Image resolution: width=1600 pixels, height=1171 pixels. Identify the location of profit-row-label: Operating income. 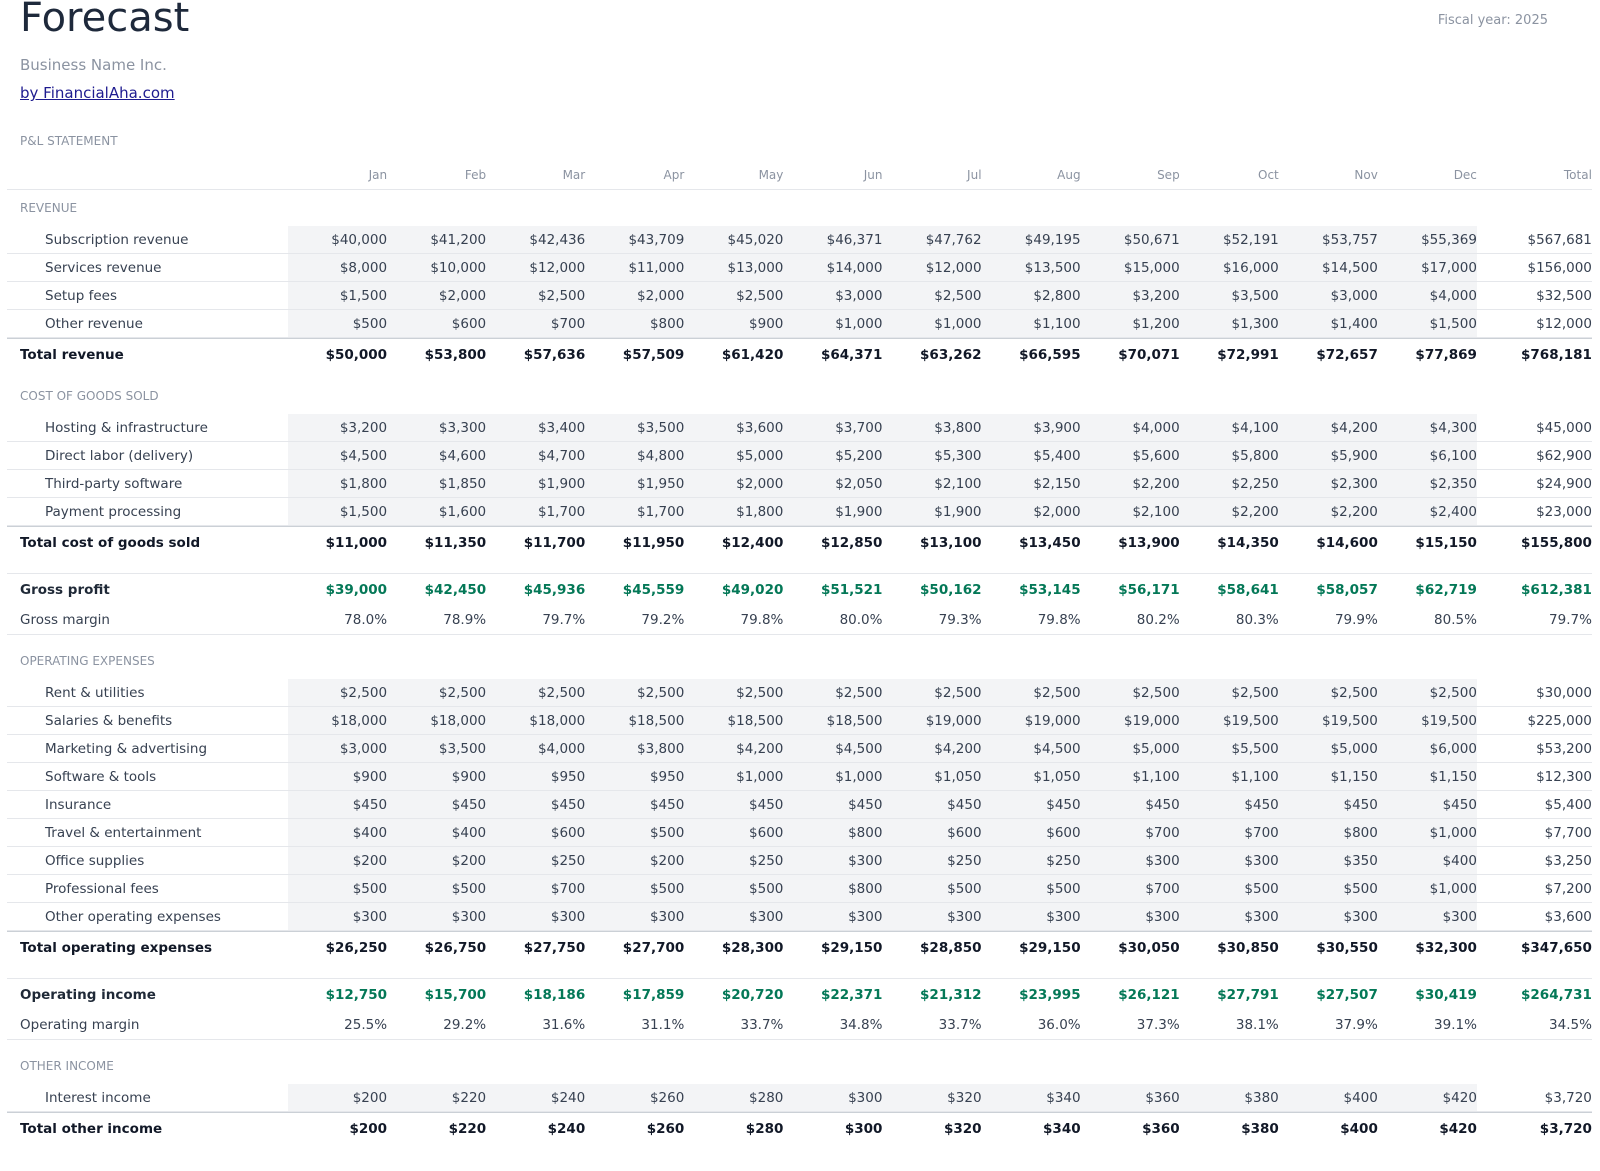
(88, 995).